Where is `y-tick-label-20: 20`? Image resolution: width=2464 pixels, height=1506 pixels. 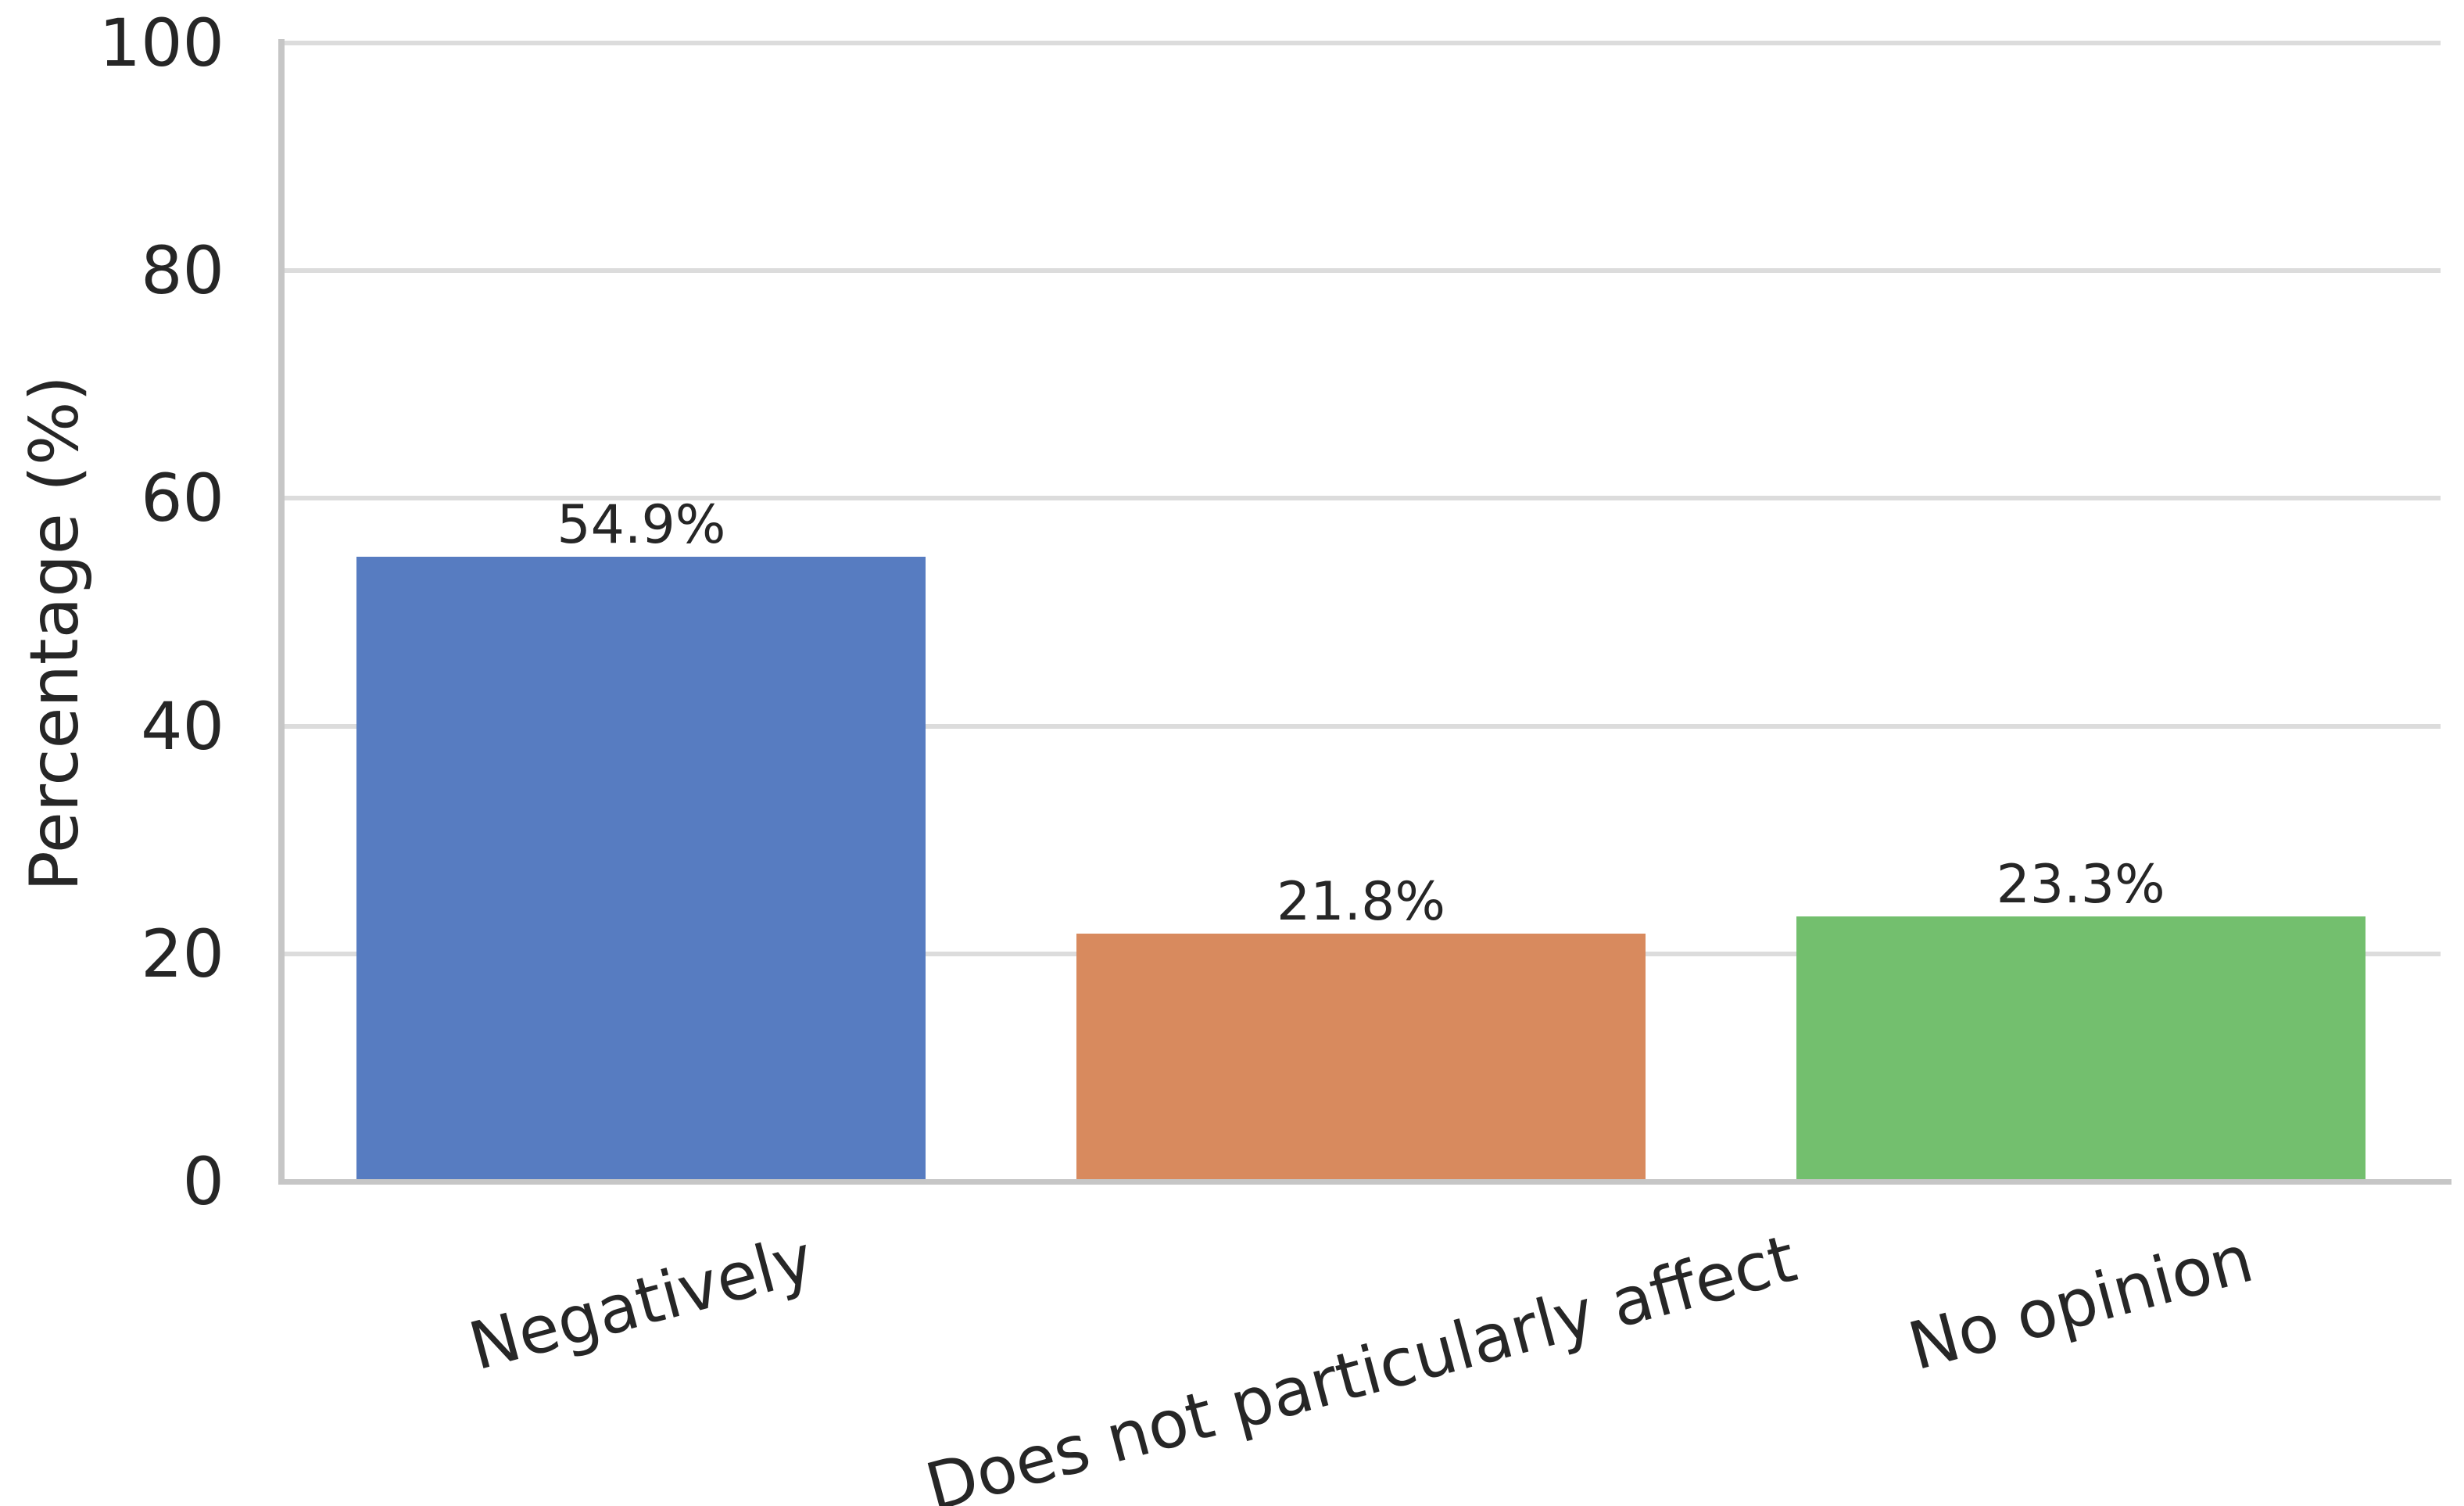 y-tick-label-20: 20 is located at coordinates (182, 953).